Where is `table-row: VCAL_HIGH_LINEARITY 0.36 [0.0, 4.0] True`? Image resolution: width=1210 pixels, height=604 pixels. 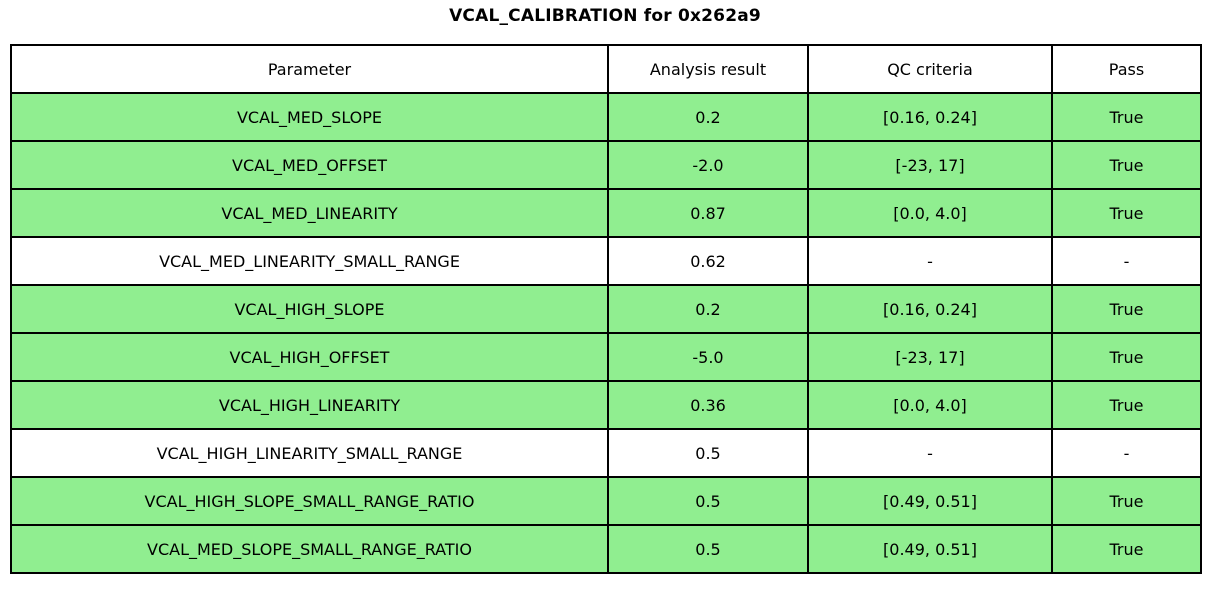
table-row: VCAL_HIGH_LINEARITY 0.36 [0.0, 4.0] True is located at coordinates (606, 405).